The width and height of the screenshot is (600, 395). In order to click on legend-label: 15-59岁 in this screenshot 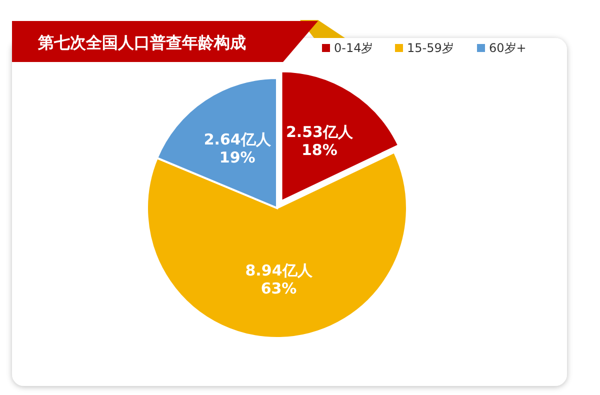, I will do `click(430, 48)`.